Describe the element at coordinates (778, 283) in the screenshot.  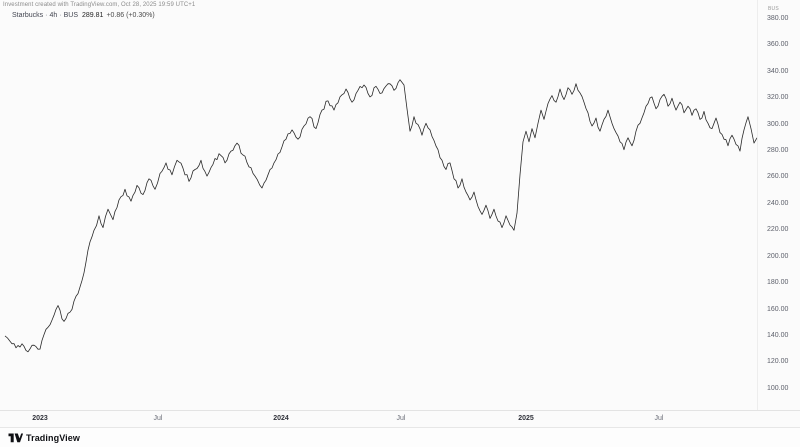
I see `price-axis-label: 180.00` at that location.